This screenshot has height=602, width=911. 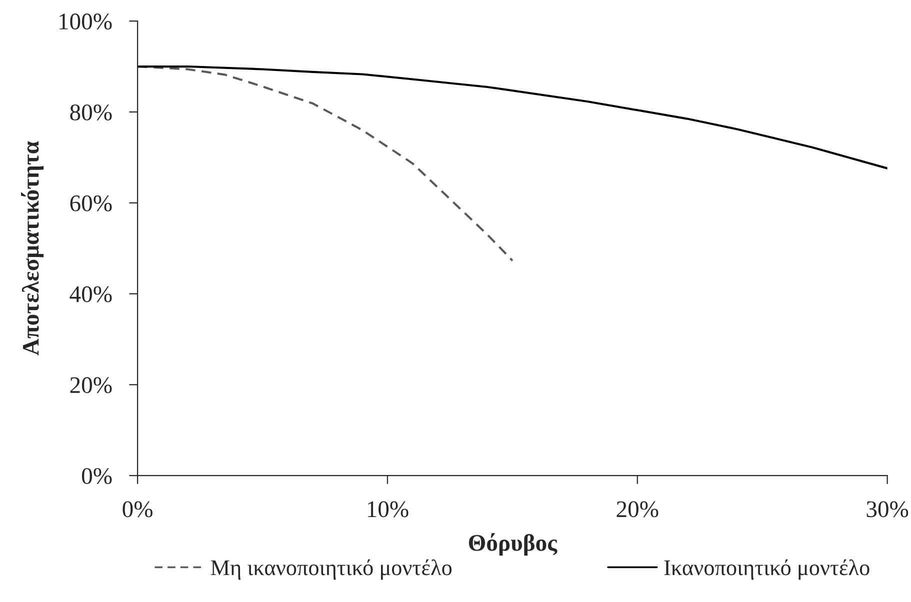 What do you see at coordinates (513, 544) in the screenshot?
I see `x-axis-title: Θόρυβος` at bounding box center [513, 544].